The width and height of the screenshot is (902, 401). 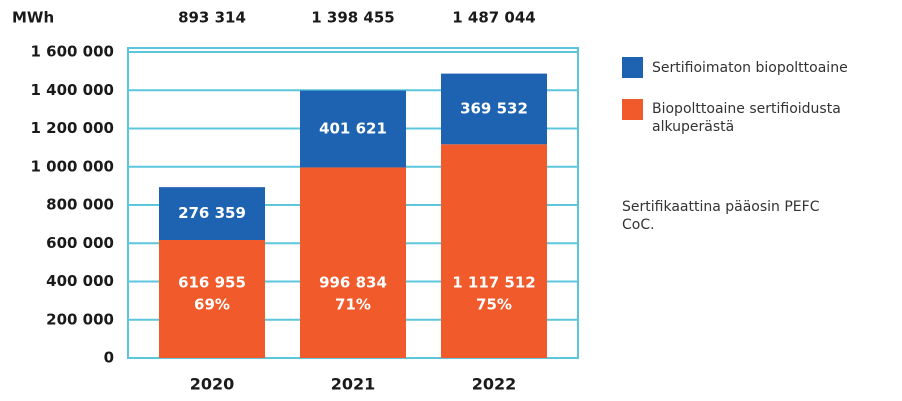 What do you see at coordinates (80, 205) in the screenshot?
I see `y-tick-label: 800 000` at bounding box center [80, 205].